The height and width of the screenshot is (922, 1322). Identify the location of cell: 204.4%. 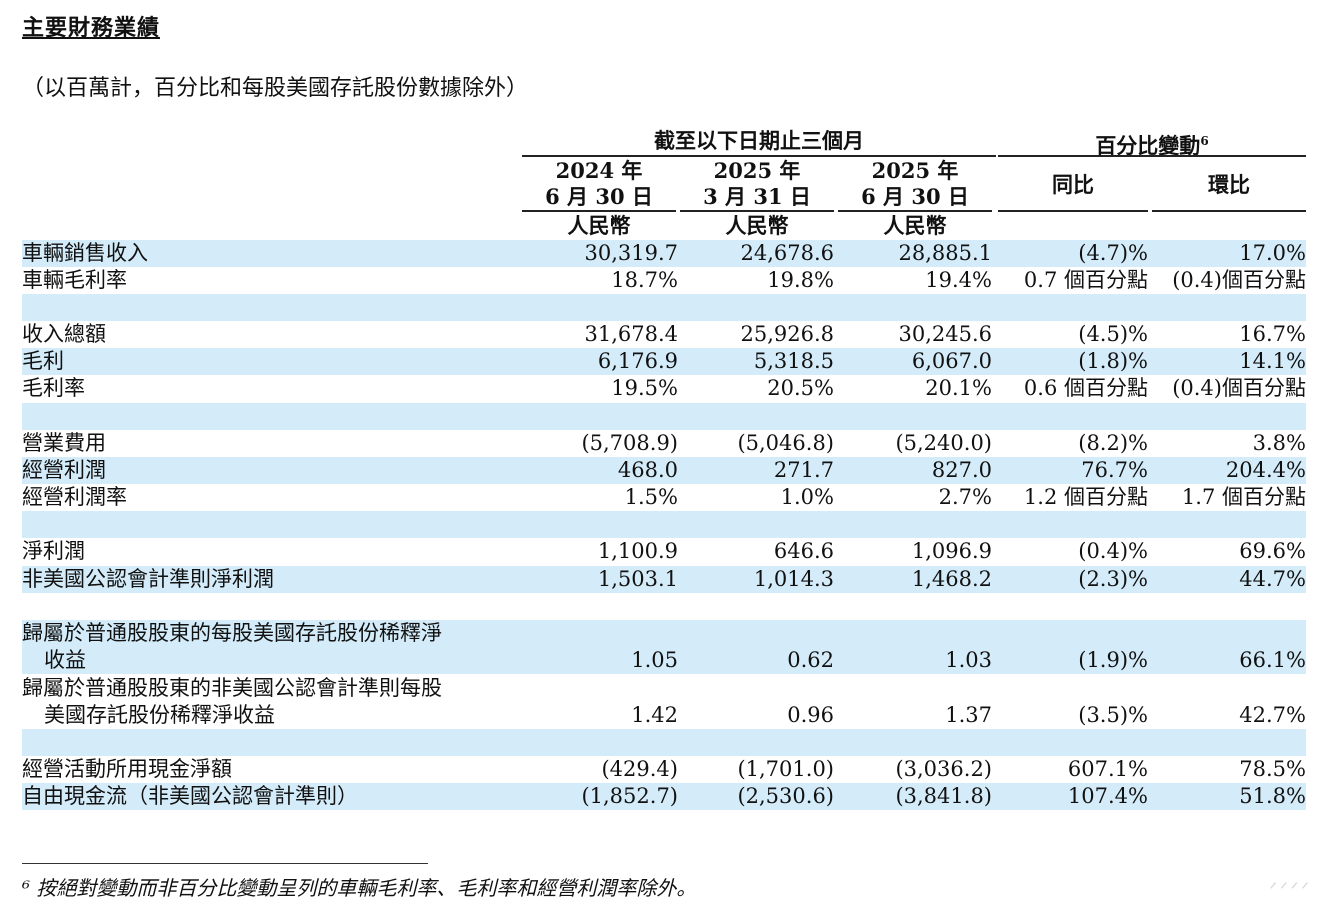
(1265, 470).